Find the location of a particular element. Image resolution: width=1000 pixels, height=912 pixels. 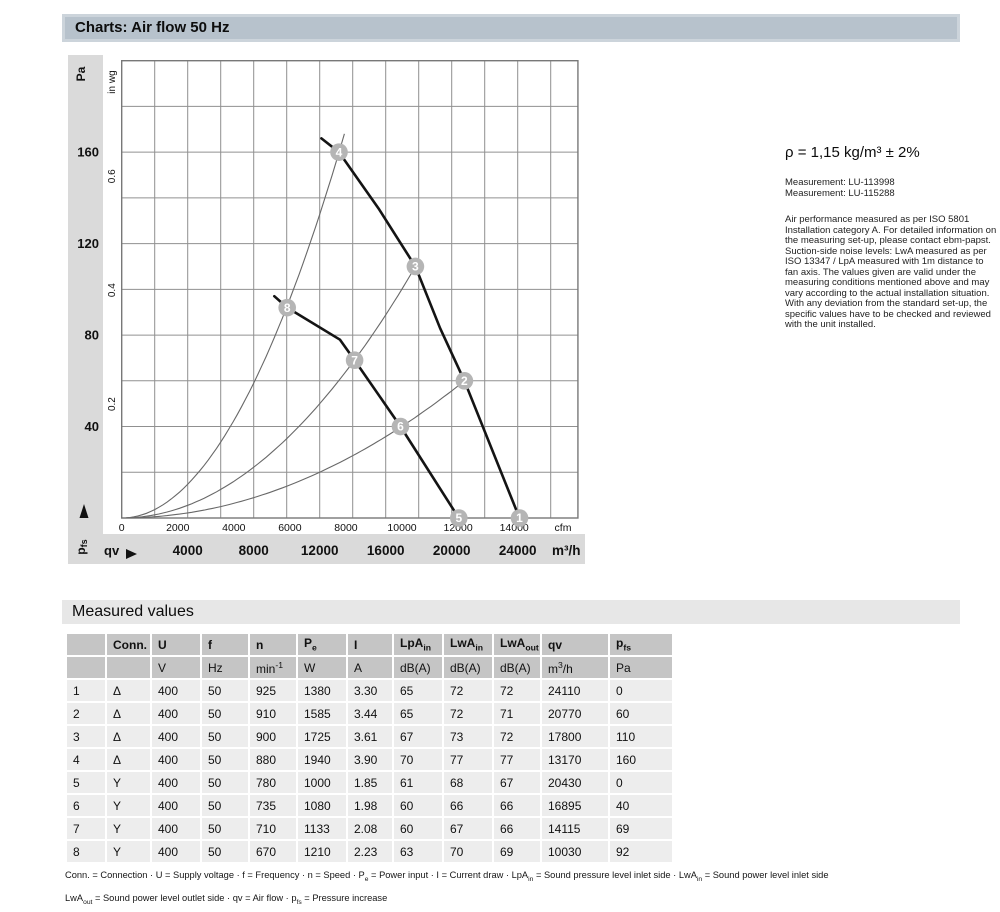

table-cell: A is located at coordinates (370, 667).